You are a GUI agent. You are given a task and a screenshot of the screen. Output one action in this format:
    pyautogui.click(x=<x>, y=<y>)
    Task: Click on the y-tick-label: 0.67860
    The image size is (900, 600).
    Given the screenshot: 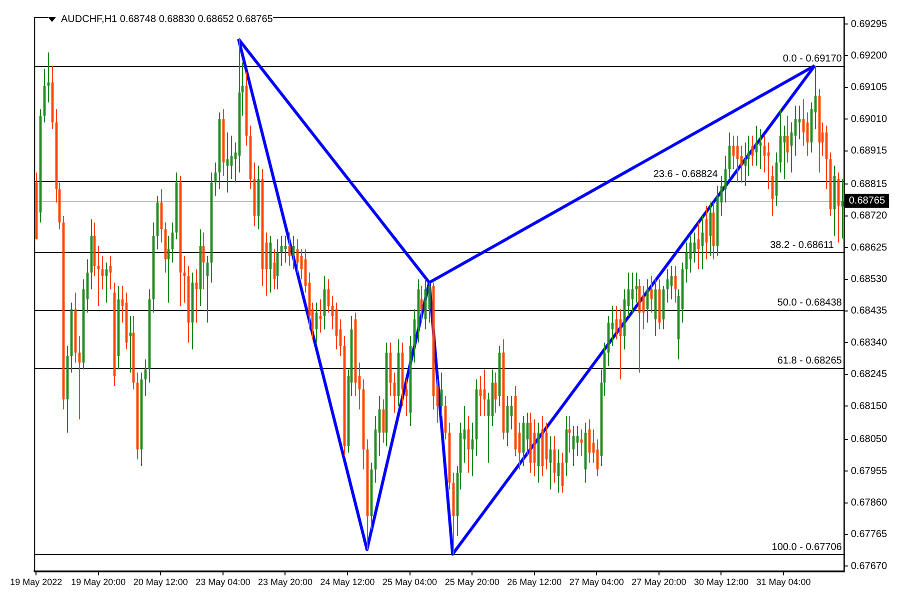 What is the action you would take?
    pyautogui.click(x=869, y=503)
    